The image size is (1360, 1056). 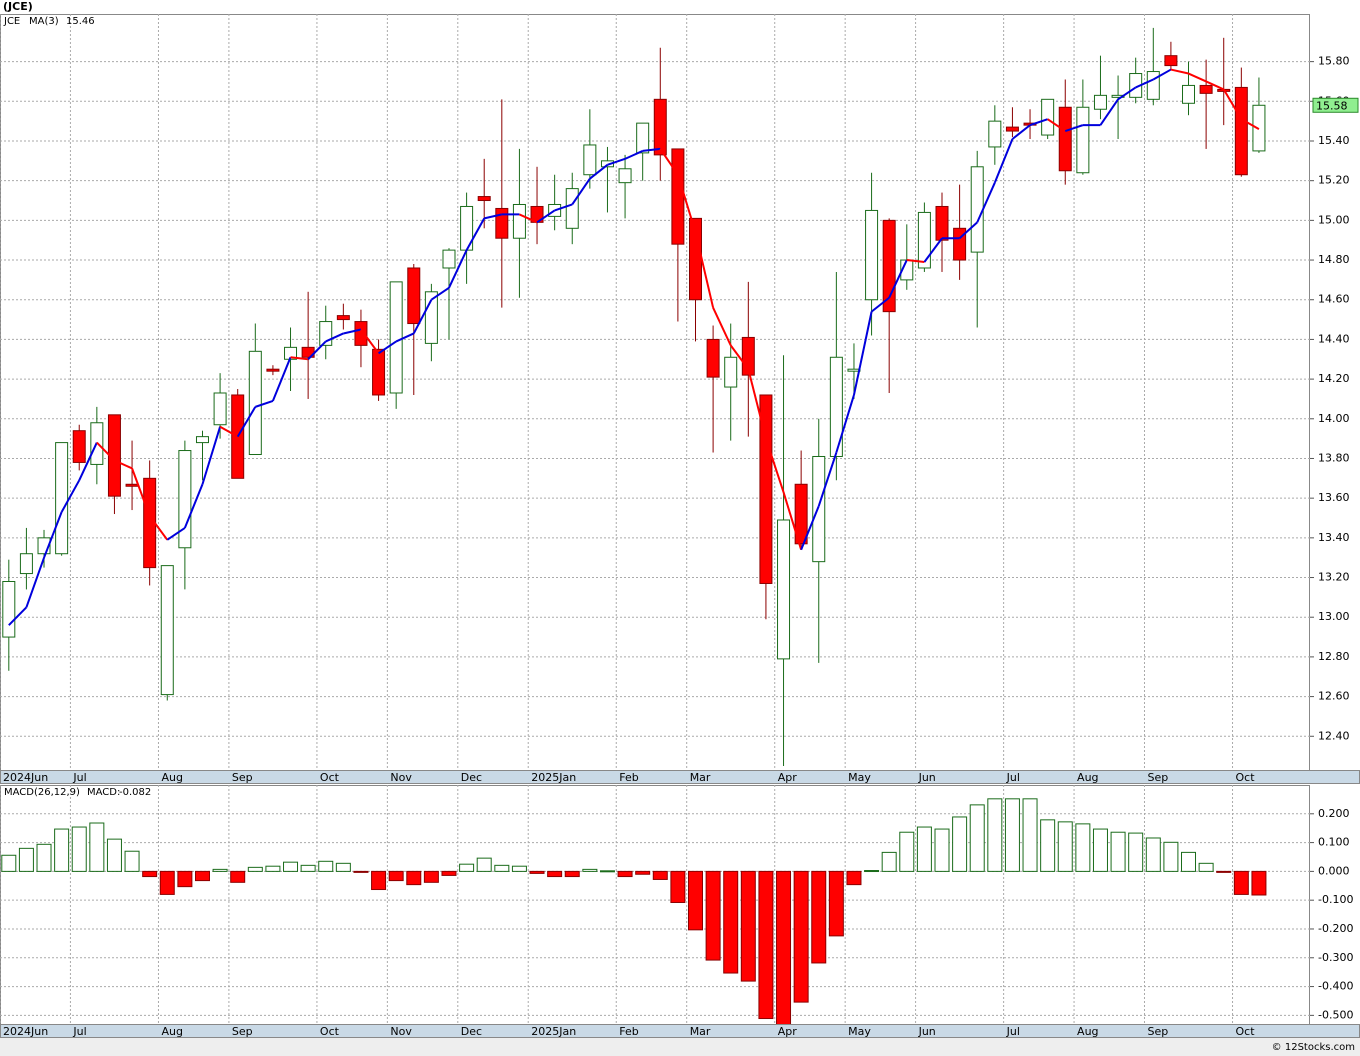 What do you see at coordinates (171, 1031) in the screenshot?
I see `x-tick-label: Aug` at bounding box center [171, 1031].